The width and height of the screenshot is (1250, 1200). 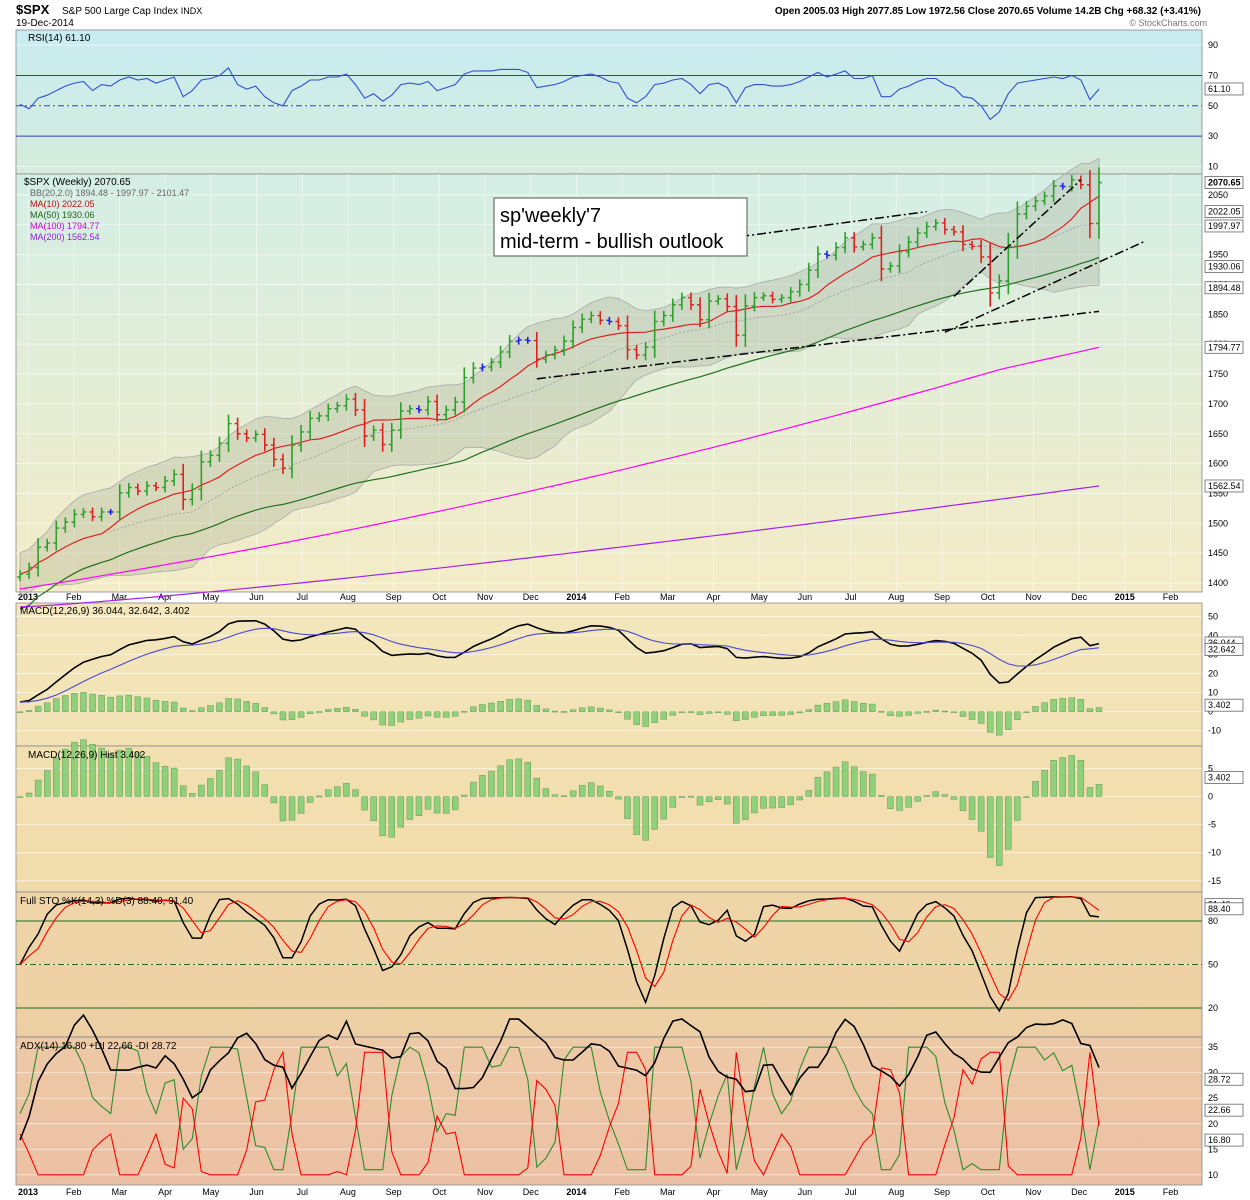 I want to click on annotation-line2: mid-term - bullish outlook, so click(x=612, y=242).